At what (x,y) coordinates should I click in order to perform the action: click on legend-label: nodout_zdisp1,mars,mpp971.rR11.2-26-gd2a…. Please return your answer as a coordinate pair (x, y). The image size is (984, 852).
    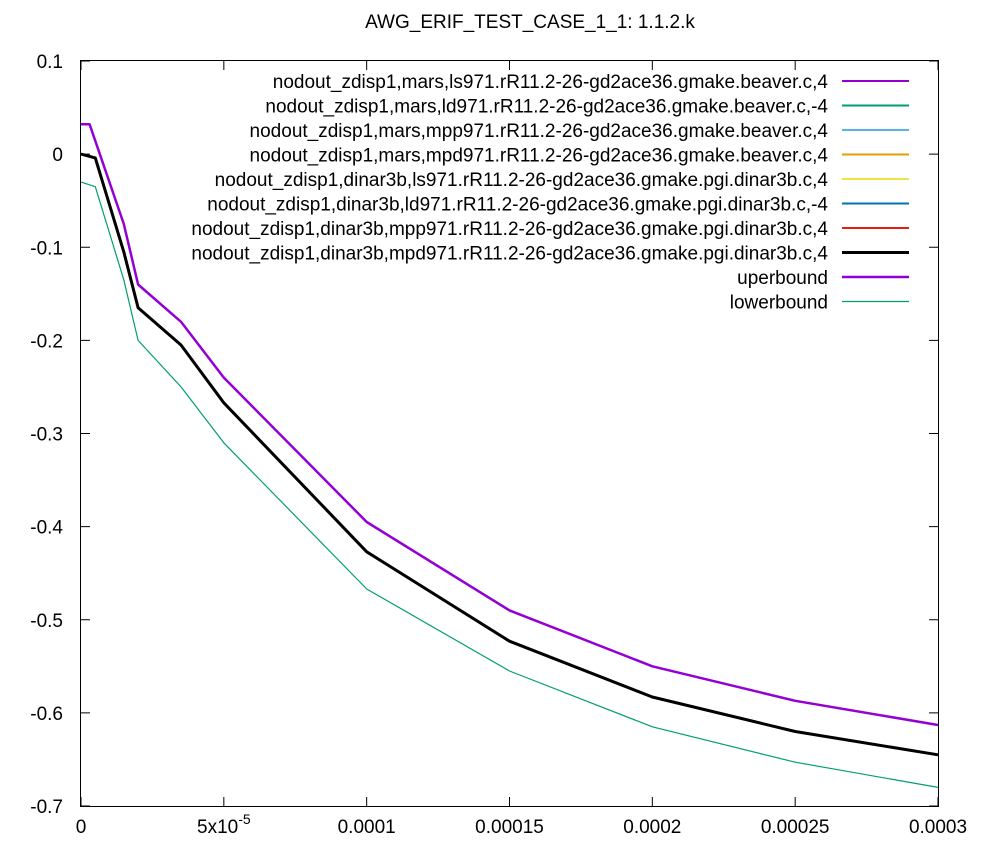
    Looking at the image, I should click on (539, 131).